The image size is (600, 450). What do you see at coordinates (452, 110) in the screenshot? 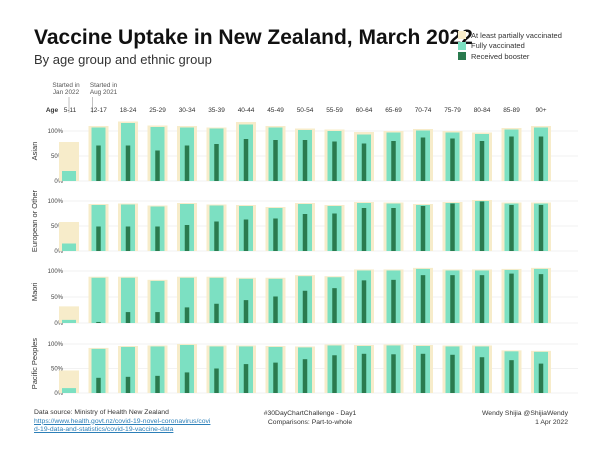
I see `age-tick-label: 75-79` at bounding box center [452, 110].